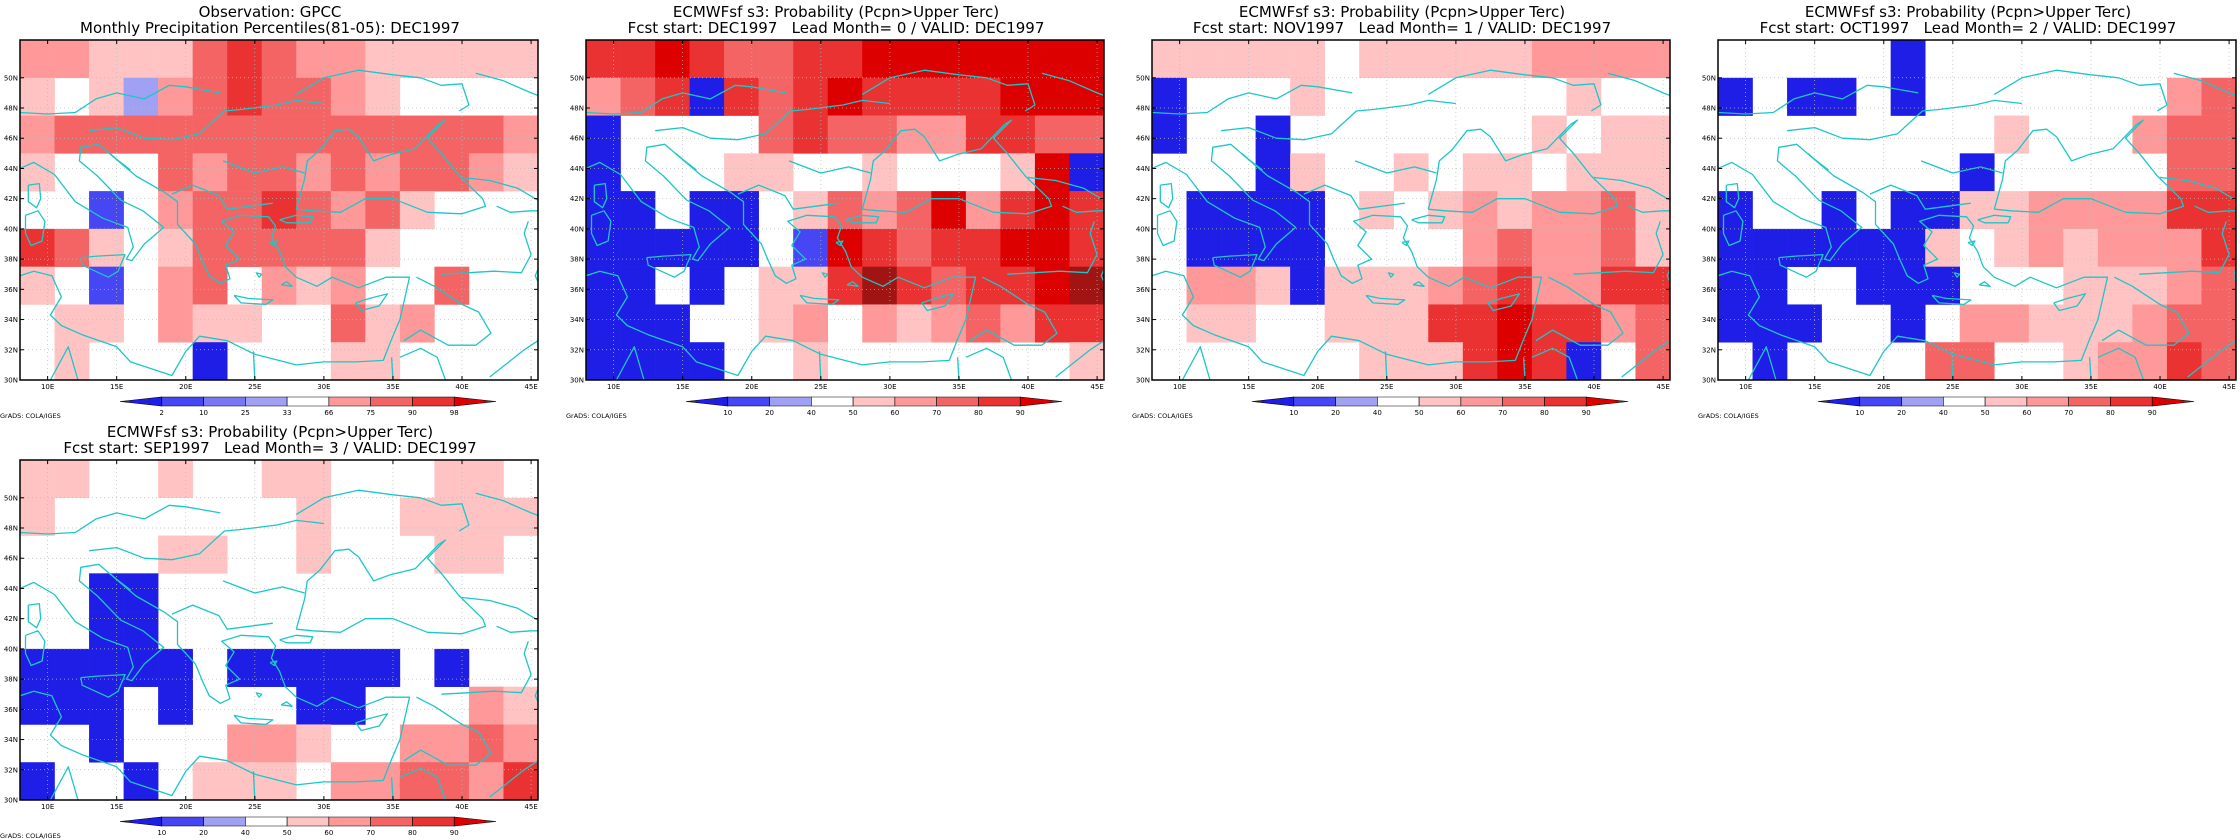  Describe the element at coordinates (1709, 199) in the screenshot. I see `lat-tick-label: 42N` at that location.